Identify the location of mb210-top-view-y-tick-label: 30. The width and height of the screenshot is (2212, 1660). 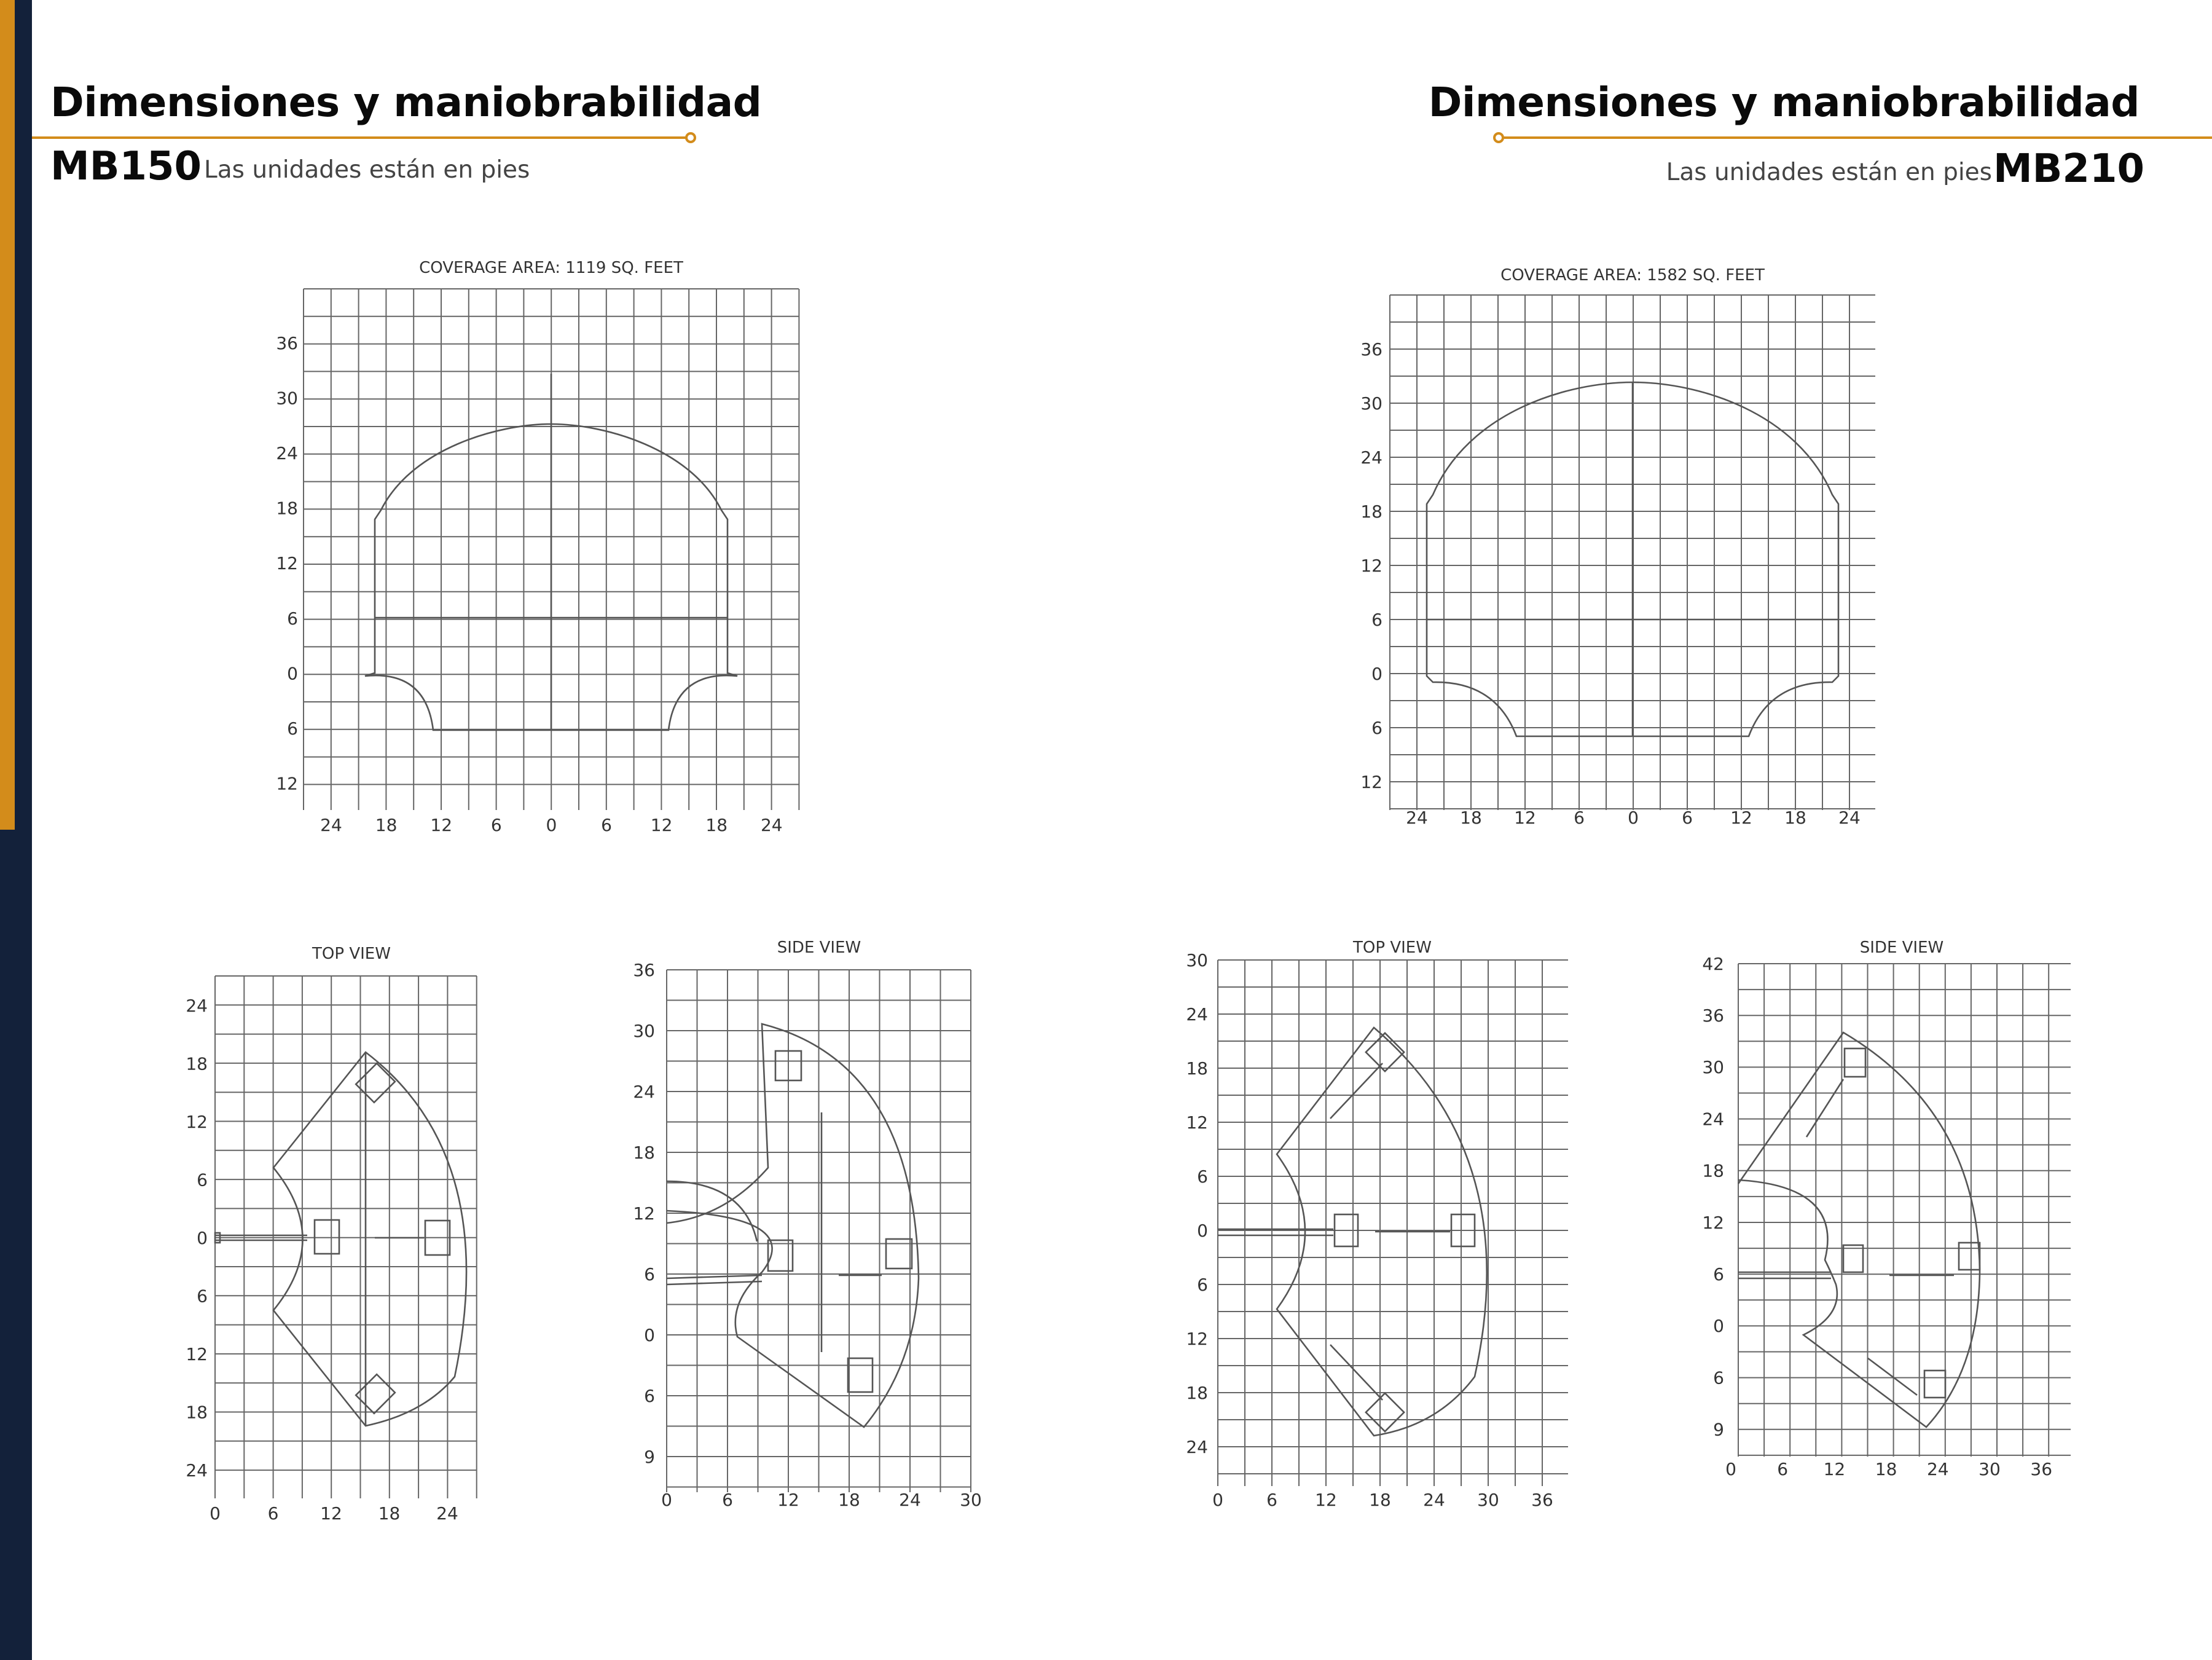
(1197, 960).